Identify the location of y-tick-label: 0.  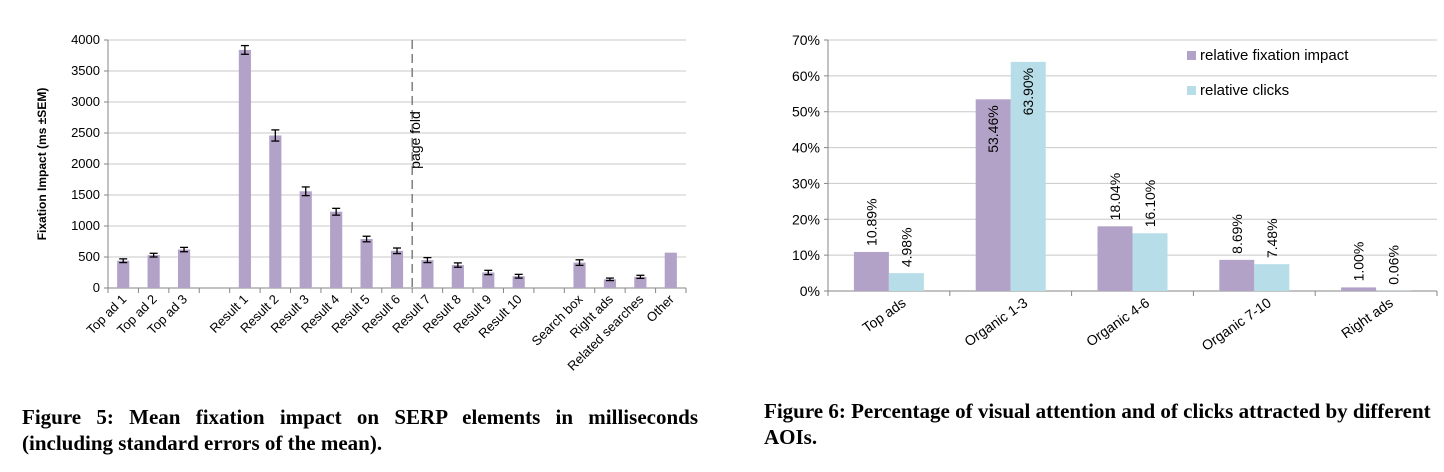
(96, 287).